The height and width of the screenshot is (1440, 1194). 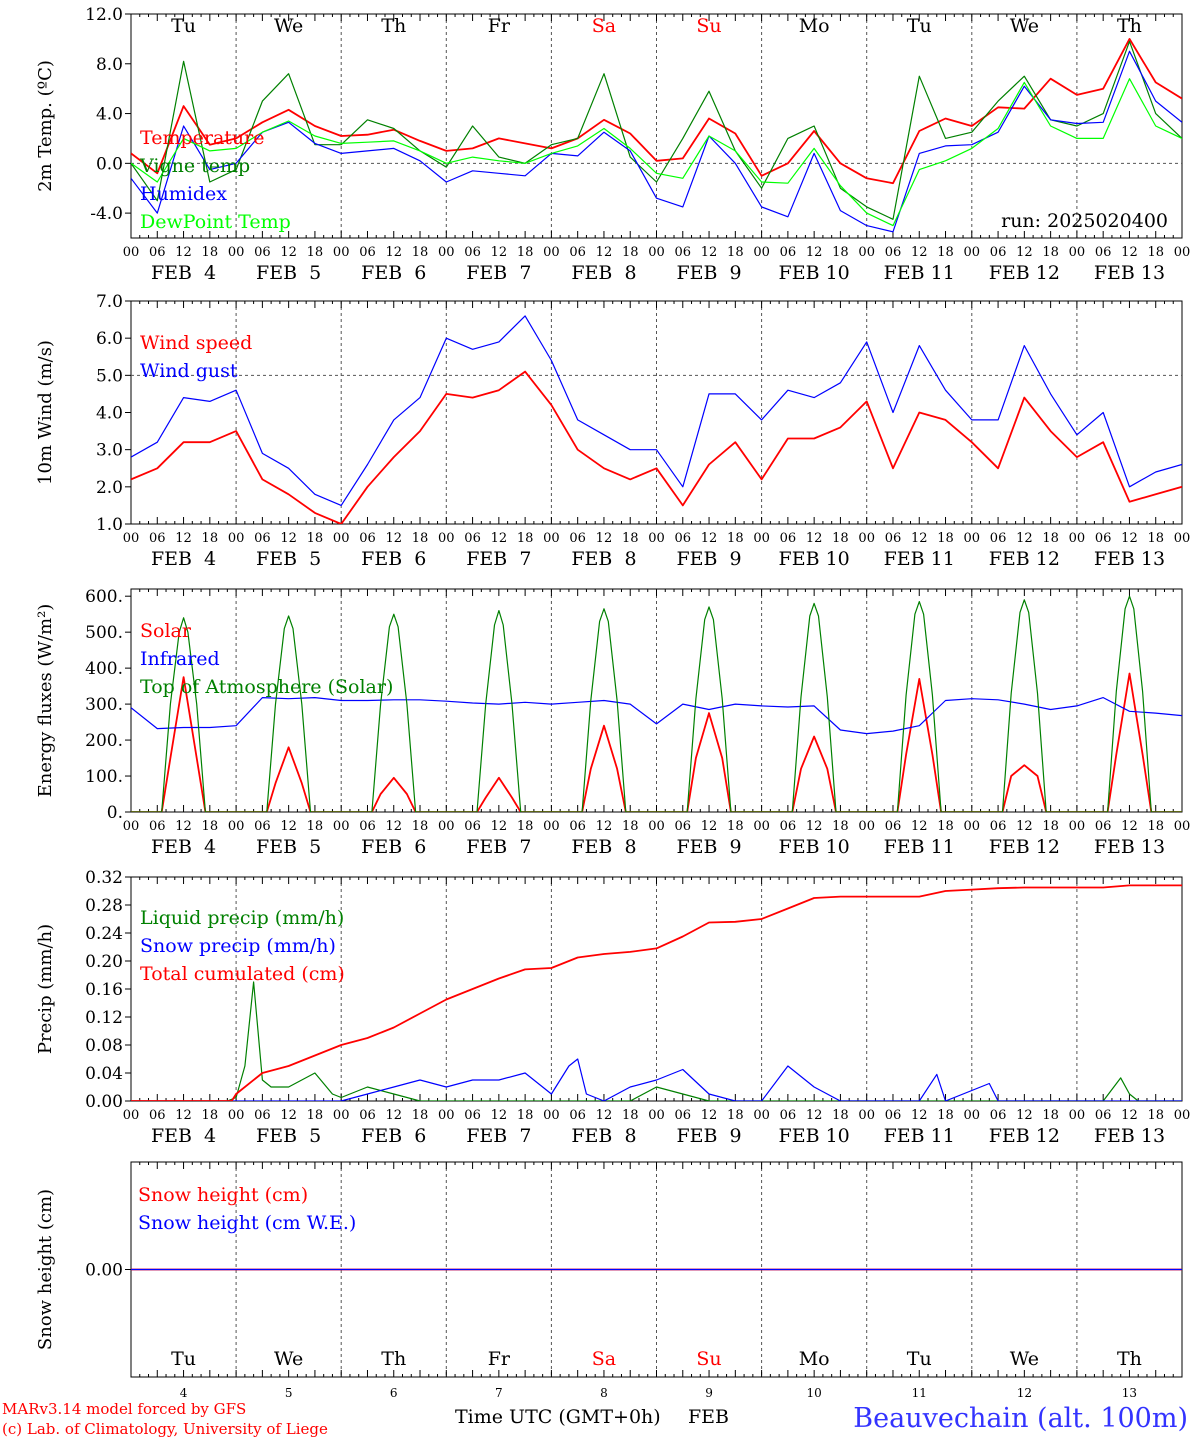 What do you see at coordinates (104, 741) in the screenshot?
I see `y-tick-label: 200.` at bounding box center [104, 741].